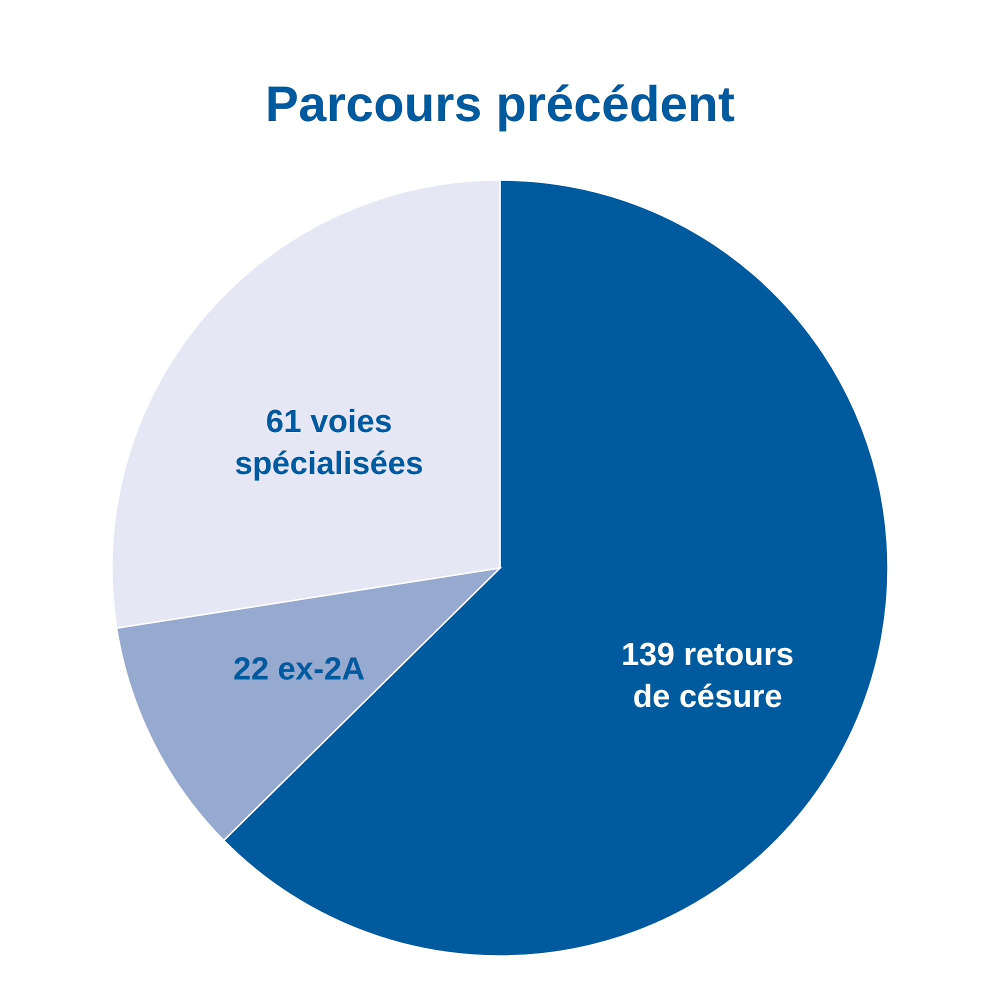  What do you see at coordinates (299, 668) in the screenshot?
I see `slice-label: 22 ex-2A` at bounding box center [299, 668].